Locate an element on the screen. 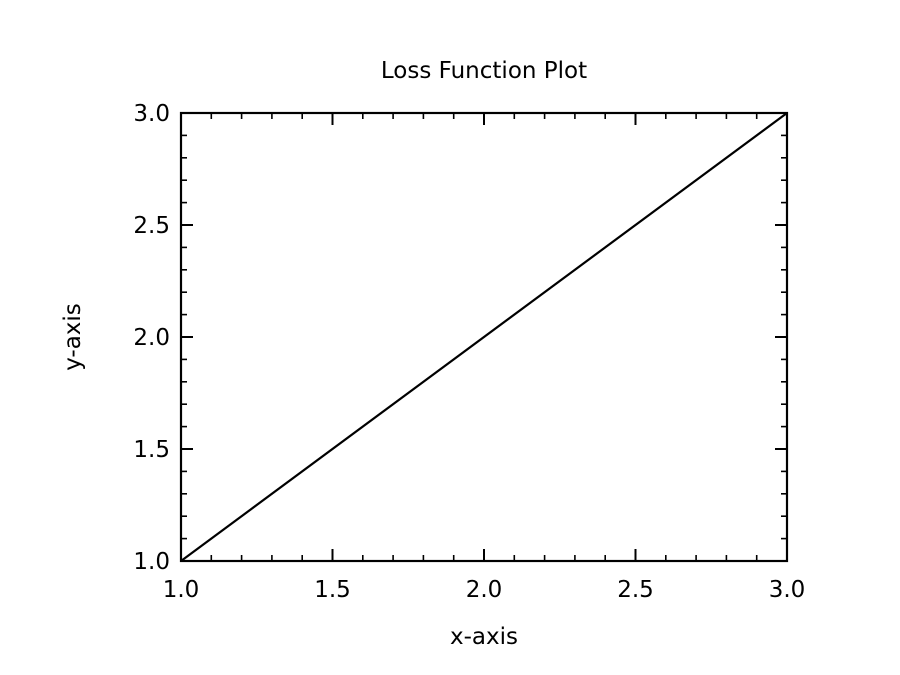  x-tick-label: 1.5 is located at coordinates (332, 590).